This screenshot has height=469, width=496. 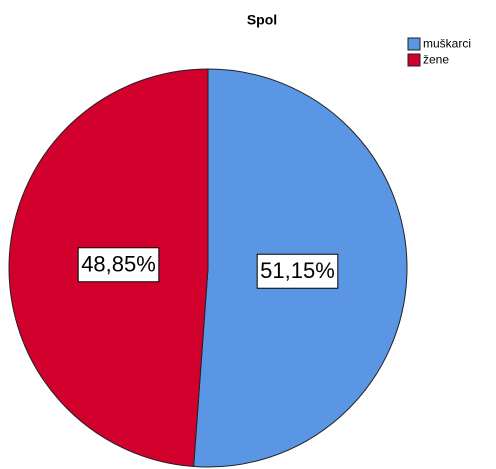 I want to click on value-label: 51,15%, so click(x=297, y=270).